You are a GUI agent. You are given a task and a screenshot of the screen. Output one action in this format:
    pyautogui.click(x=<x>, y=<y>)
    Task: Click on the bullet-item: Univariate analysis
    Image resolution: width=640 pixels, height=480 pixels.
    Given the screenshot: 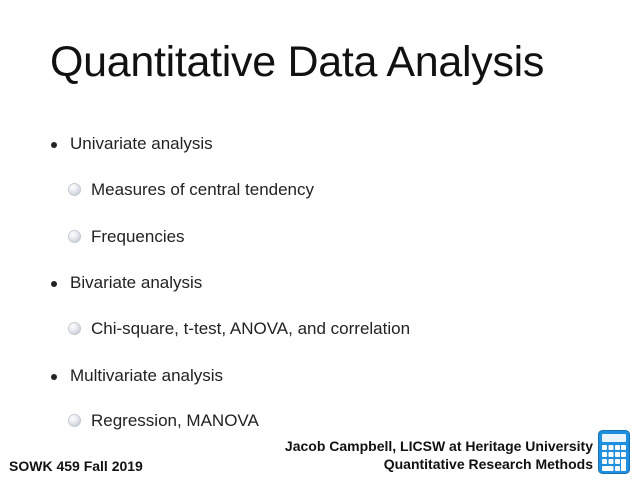 What is the action you would take?
    pyautogui.click(x=132, y=144)
    